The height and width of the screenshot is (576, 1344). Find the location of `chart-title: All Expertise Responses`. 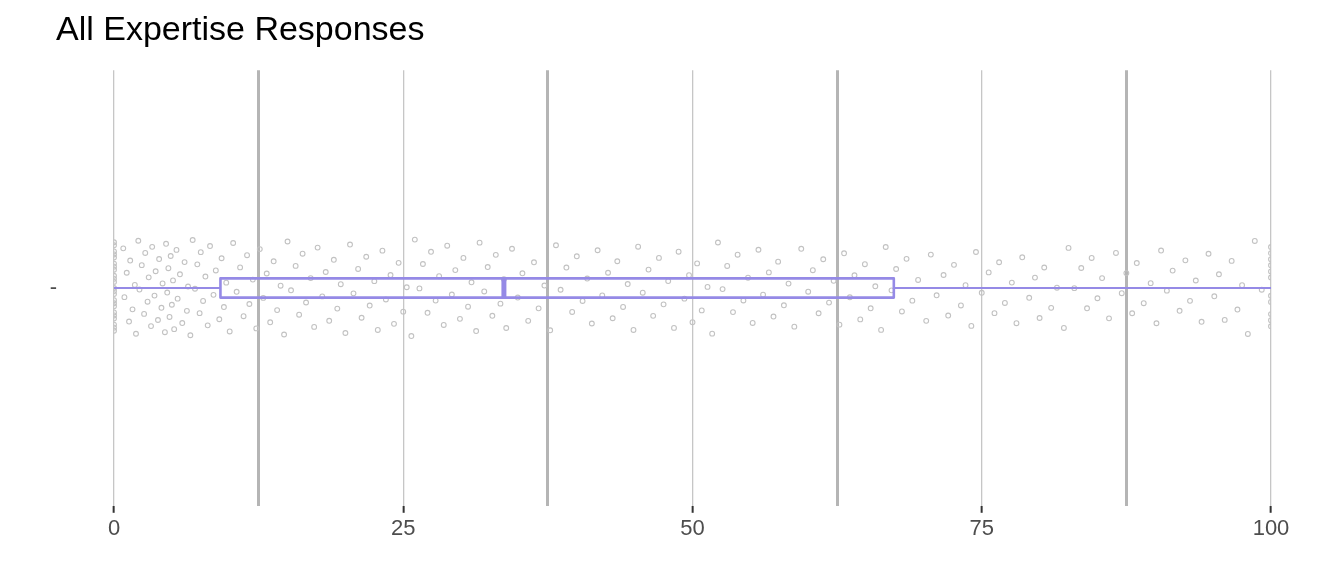

chart-title: All Expertise Responses is located at coordinates (240, 28).